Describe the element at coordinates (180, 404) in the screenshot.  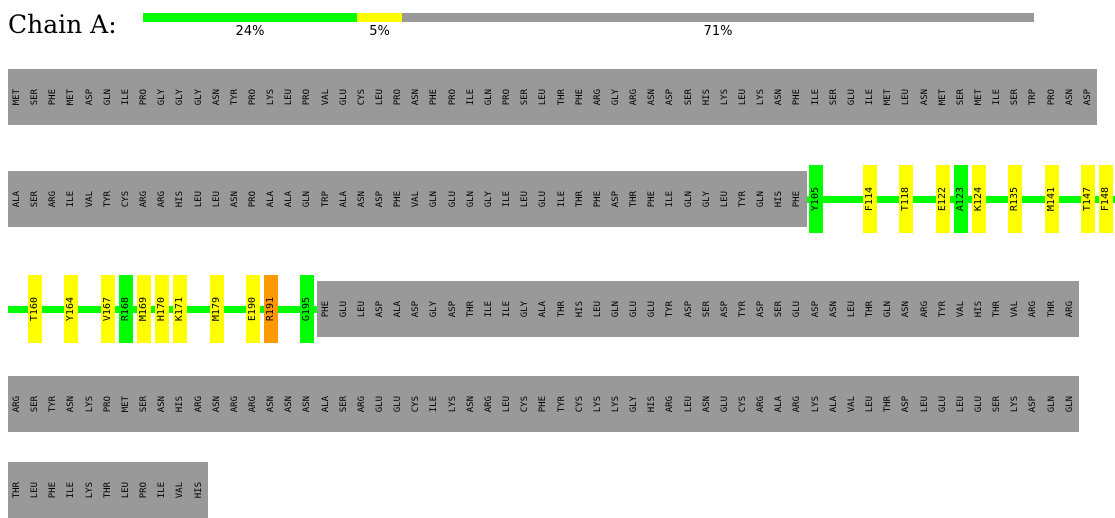
I see `residue-cell: HIS` at that location.